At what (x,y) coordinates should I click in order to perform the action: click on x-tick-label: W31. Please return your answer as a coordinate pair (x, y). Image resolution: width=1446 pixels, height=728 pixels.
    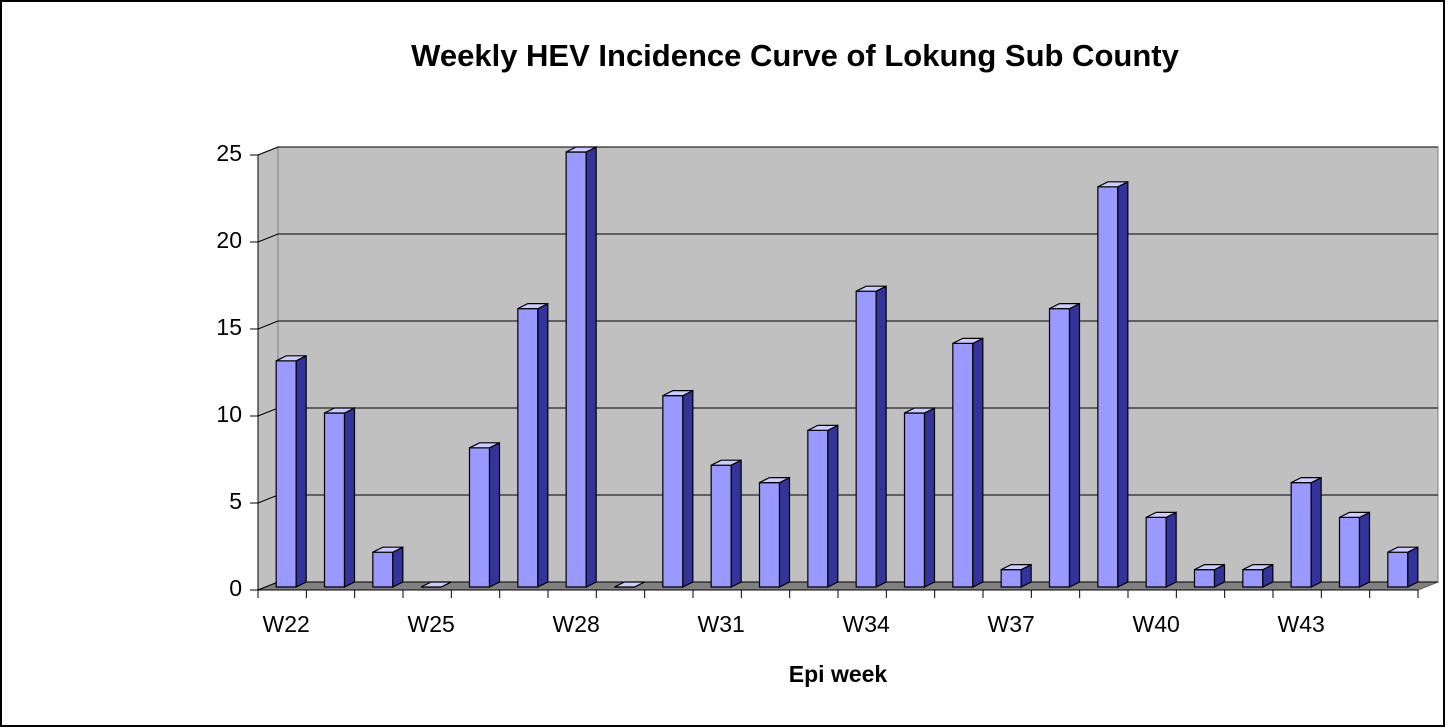
    Looking at the image, I should click on (721, 624).